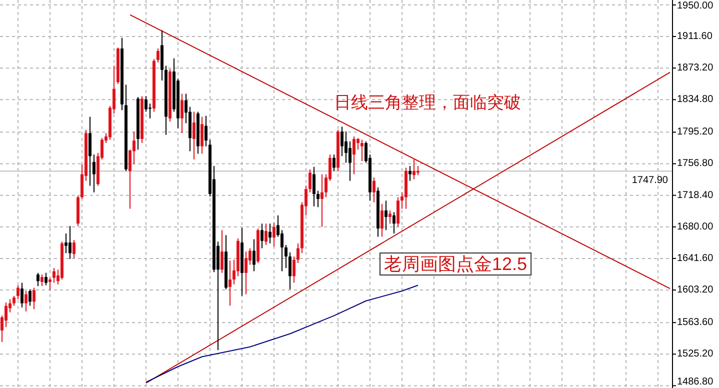 The height and width of the screenshot is (388, 719). I want to click on y-tick-label: 1641.60, so click(695, 258).